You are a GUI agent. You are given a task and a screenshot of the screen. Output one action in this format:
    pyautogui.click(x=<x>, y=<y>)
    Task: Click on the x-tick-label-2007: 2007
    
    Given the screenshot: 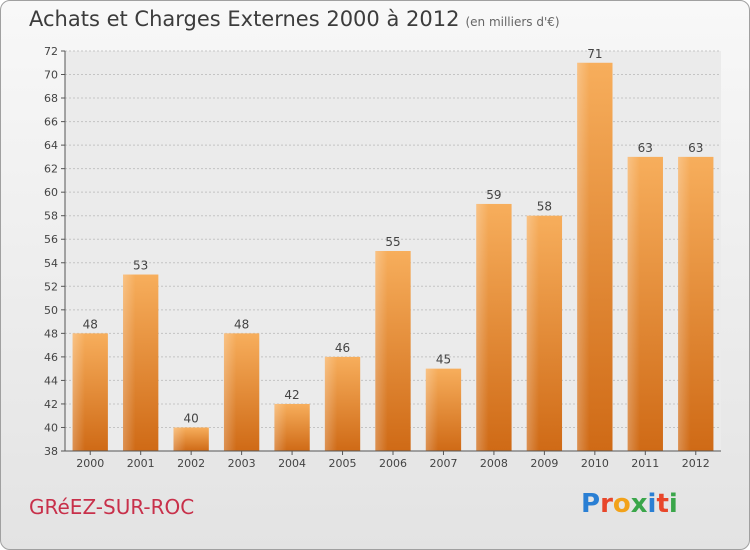 What is the action you would take?
    pyautogui.click(x=443, y=463)
    